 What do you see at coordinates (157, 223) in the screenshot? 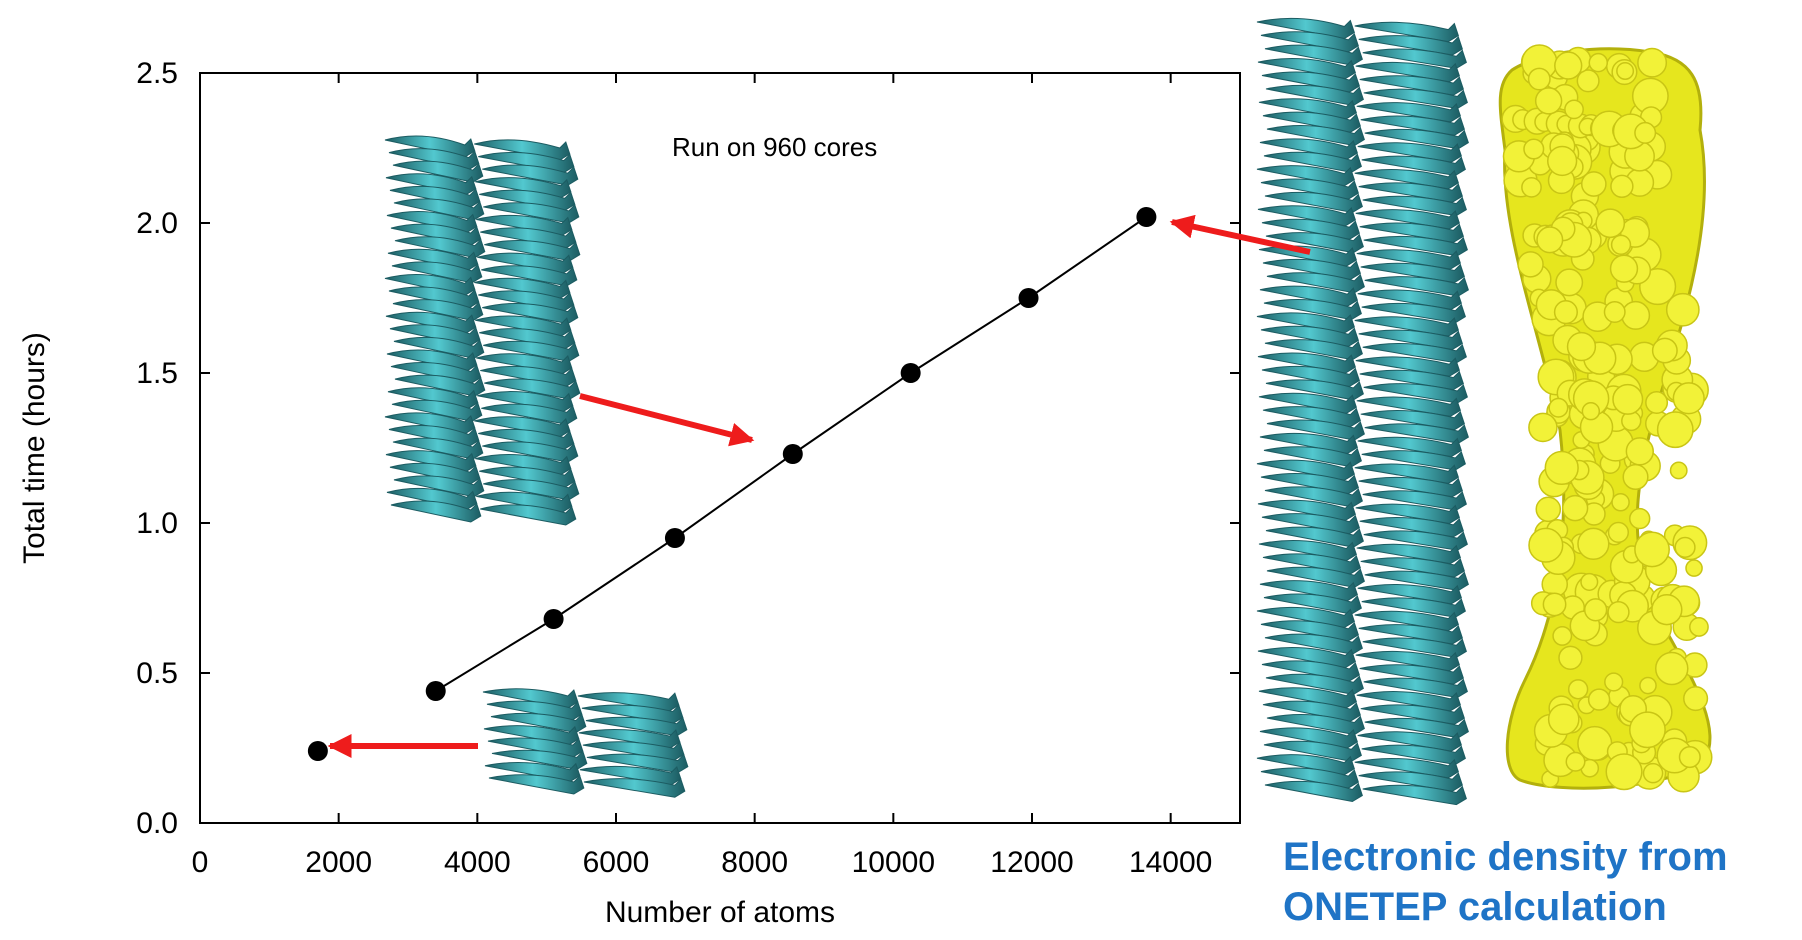
I see `y-tick-label: 2.0` at bounding box center [157, 223].